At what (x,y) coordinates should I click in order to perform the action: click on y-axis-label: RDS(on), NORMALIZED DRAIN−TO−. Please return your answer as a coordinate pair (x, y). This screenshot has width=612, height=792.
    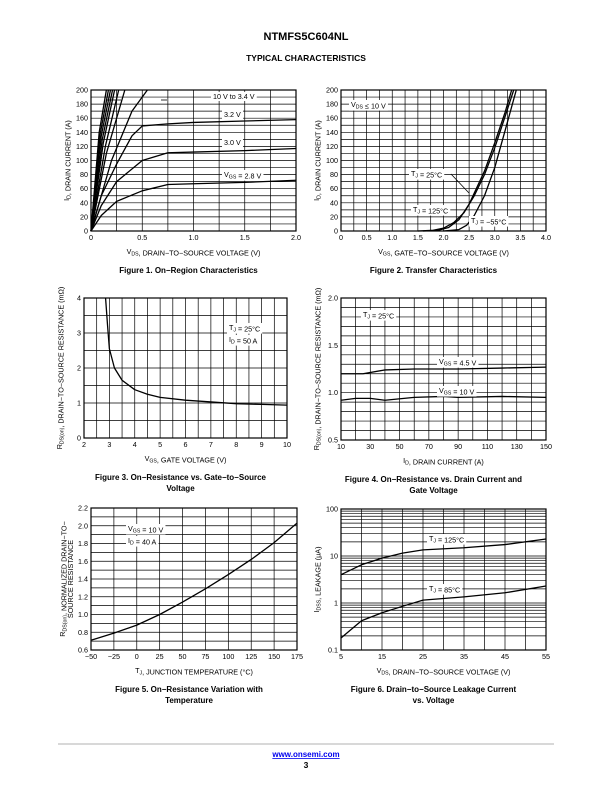
    Looking at the image, I should click on (63, 578).